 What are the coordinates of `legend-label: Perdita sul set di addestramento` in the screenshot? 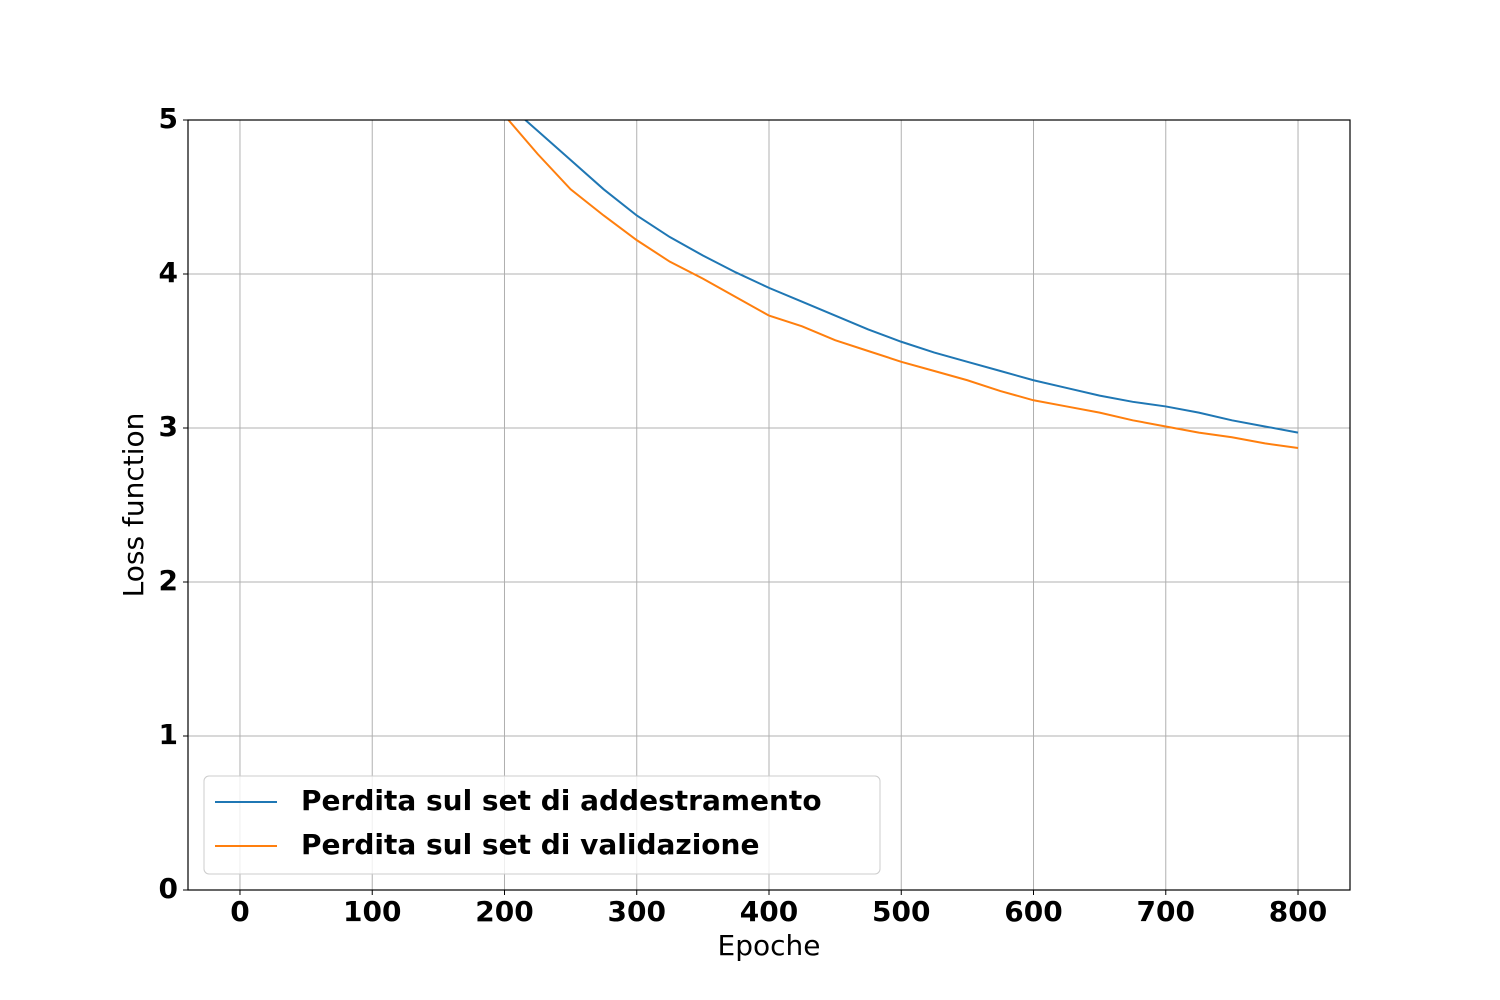 It's located at (561, 800).